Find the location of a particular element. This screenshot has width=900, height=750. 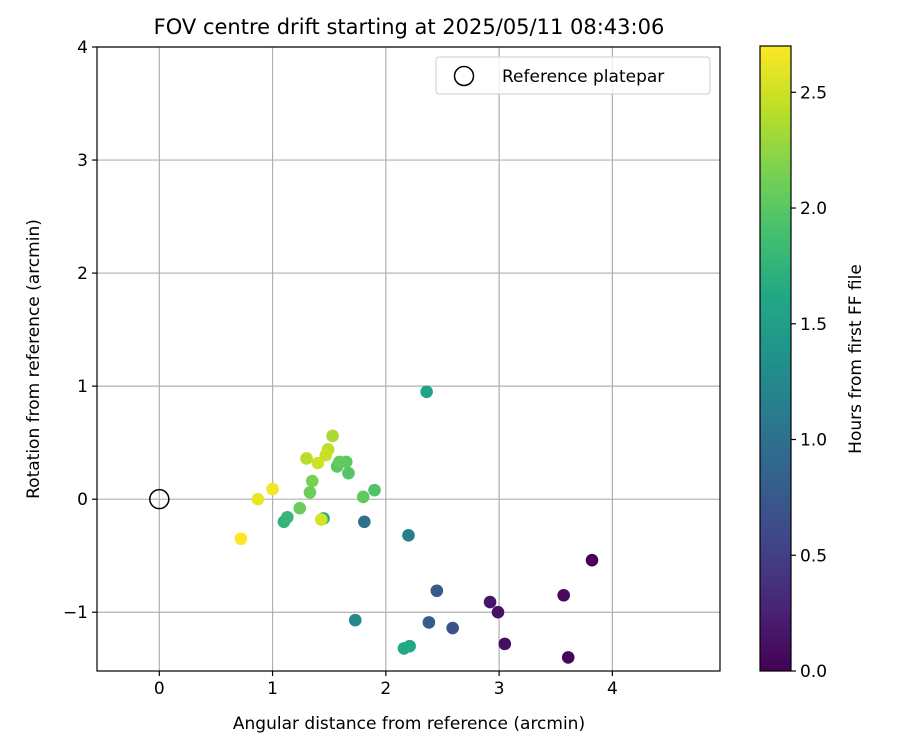

colorbar-tick-label: 1.5 is located at coordinates (813, 325).